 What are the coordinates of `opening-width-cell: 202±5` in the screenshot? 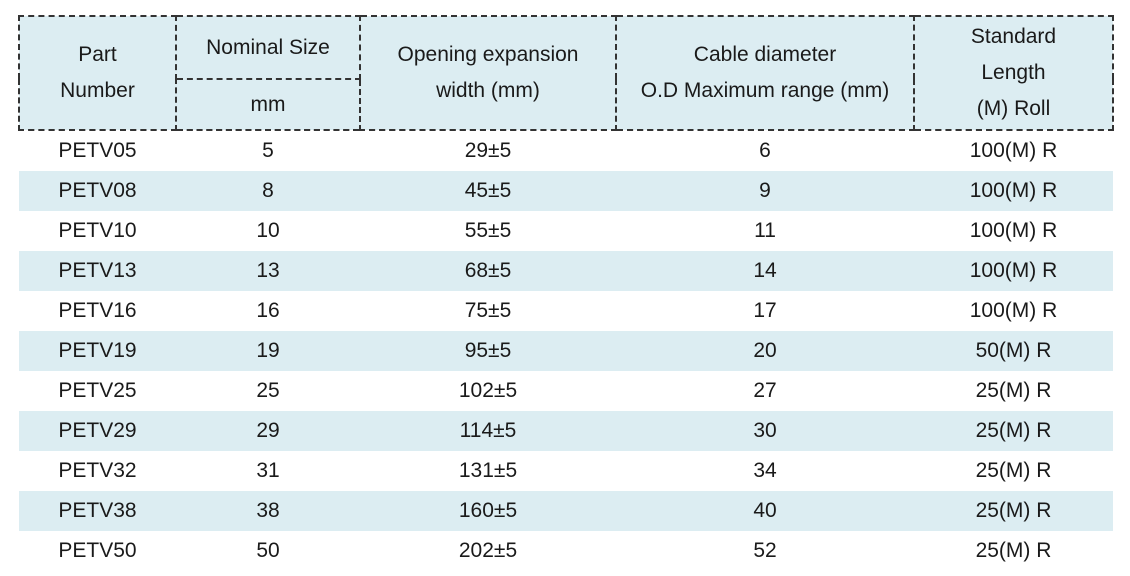 It's located at (488, 550).